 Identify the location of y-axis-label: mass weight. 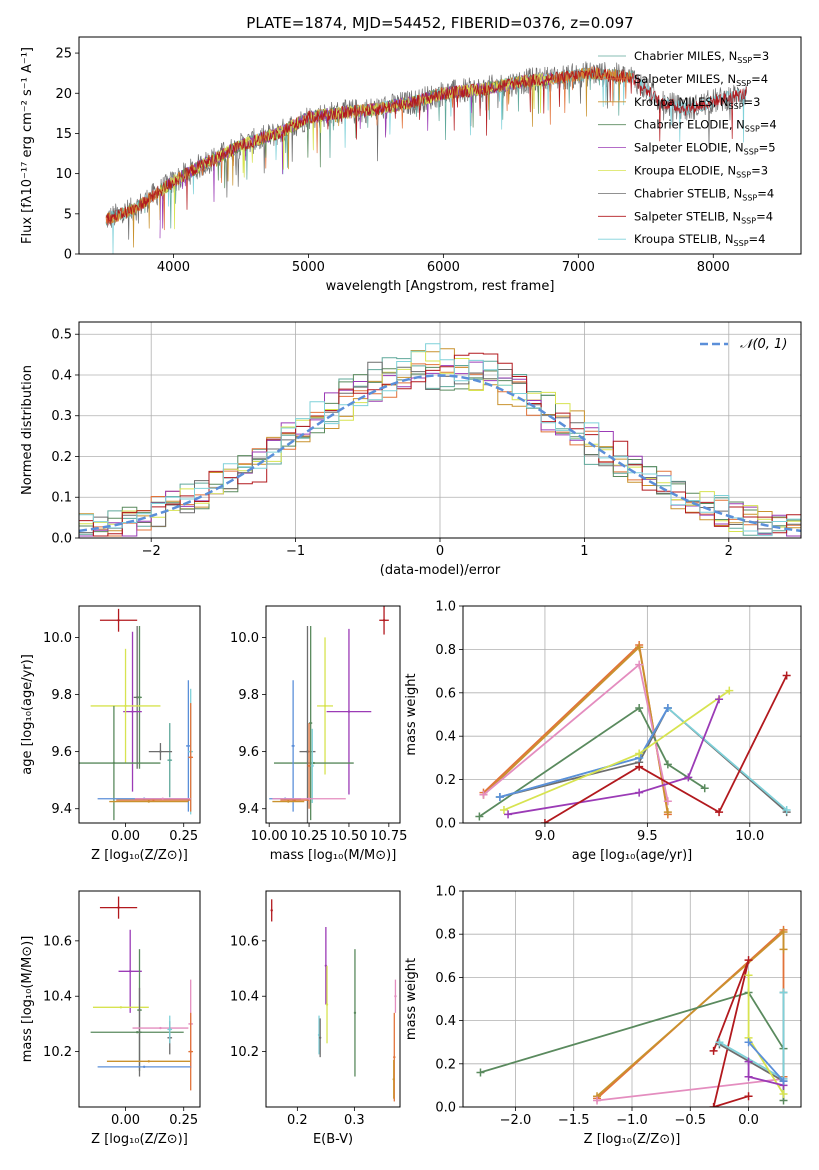
(411, 999).